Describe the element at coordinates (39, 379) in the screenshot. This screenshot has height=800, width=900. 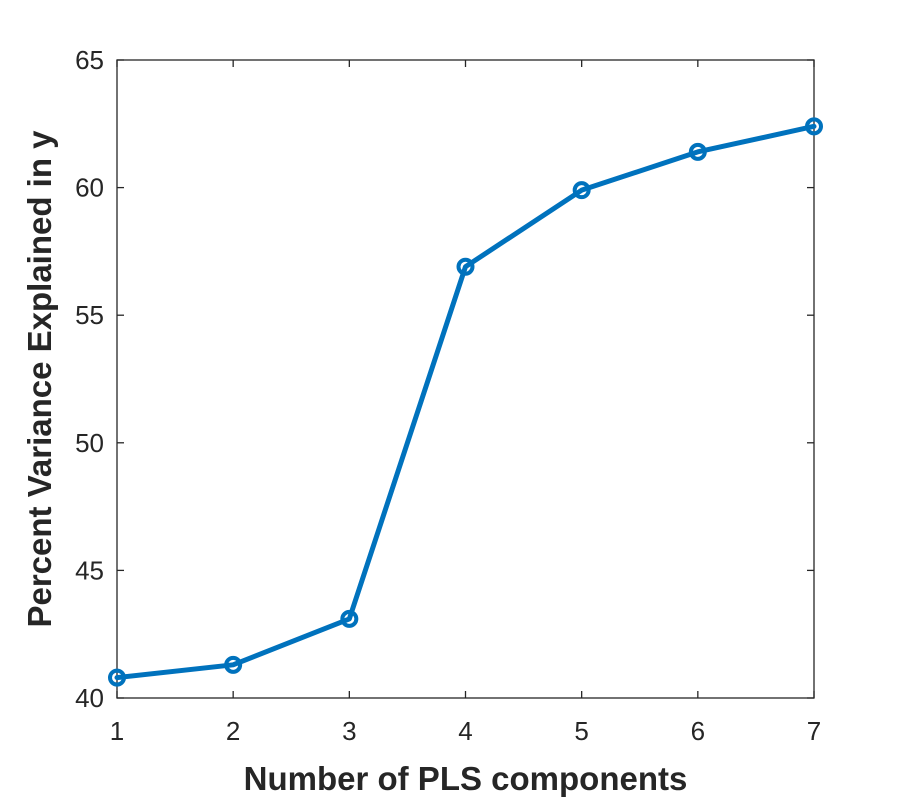
I see `y-axis-title: Percent Variance Explained in y` at that location.